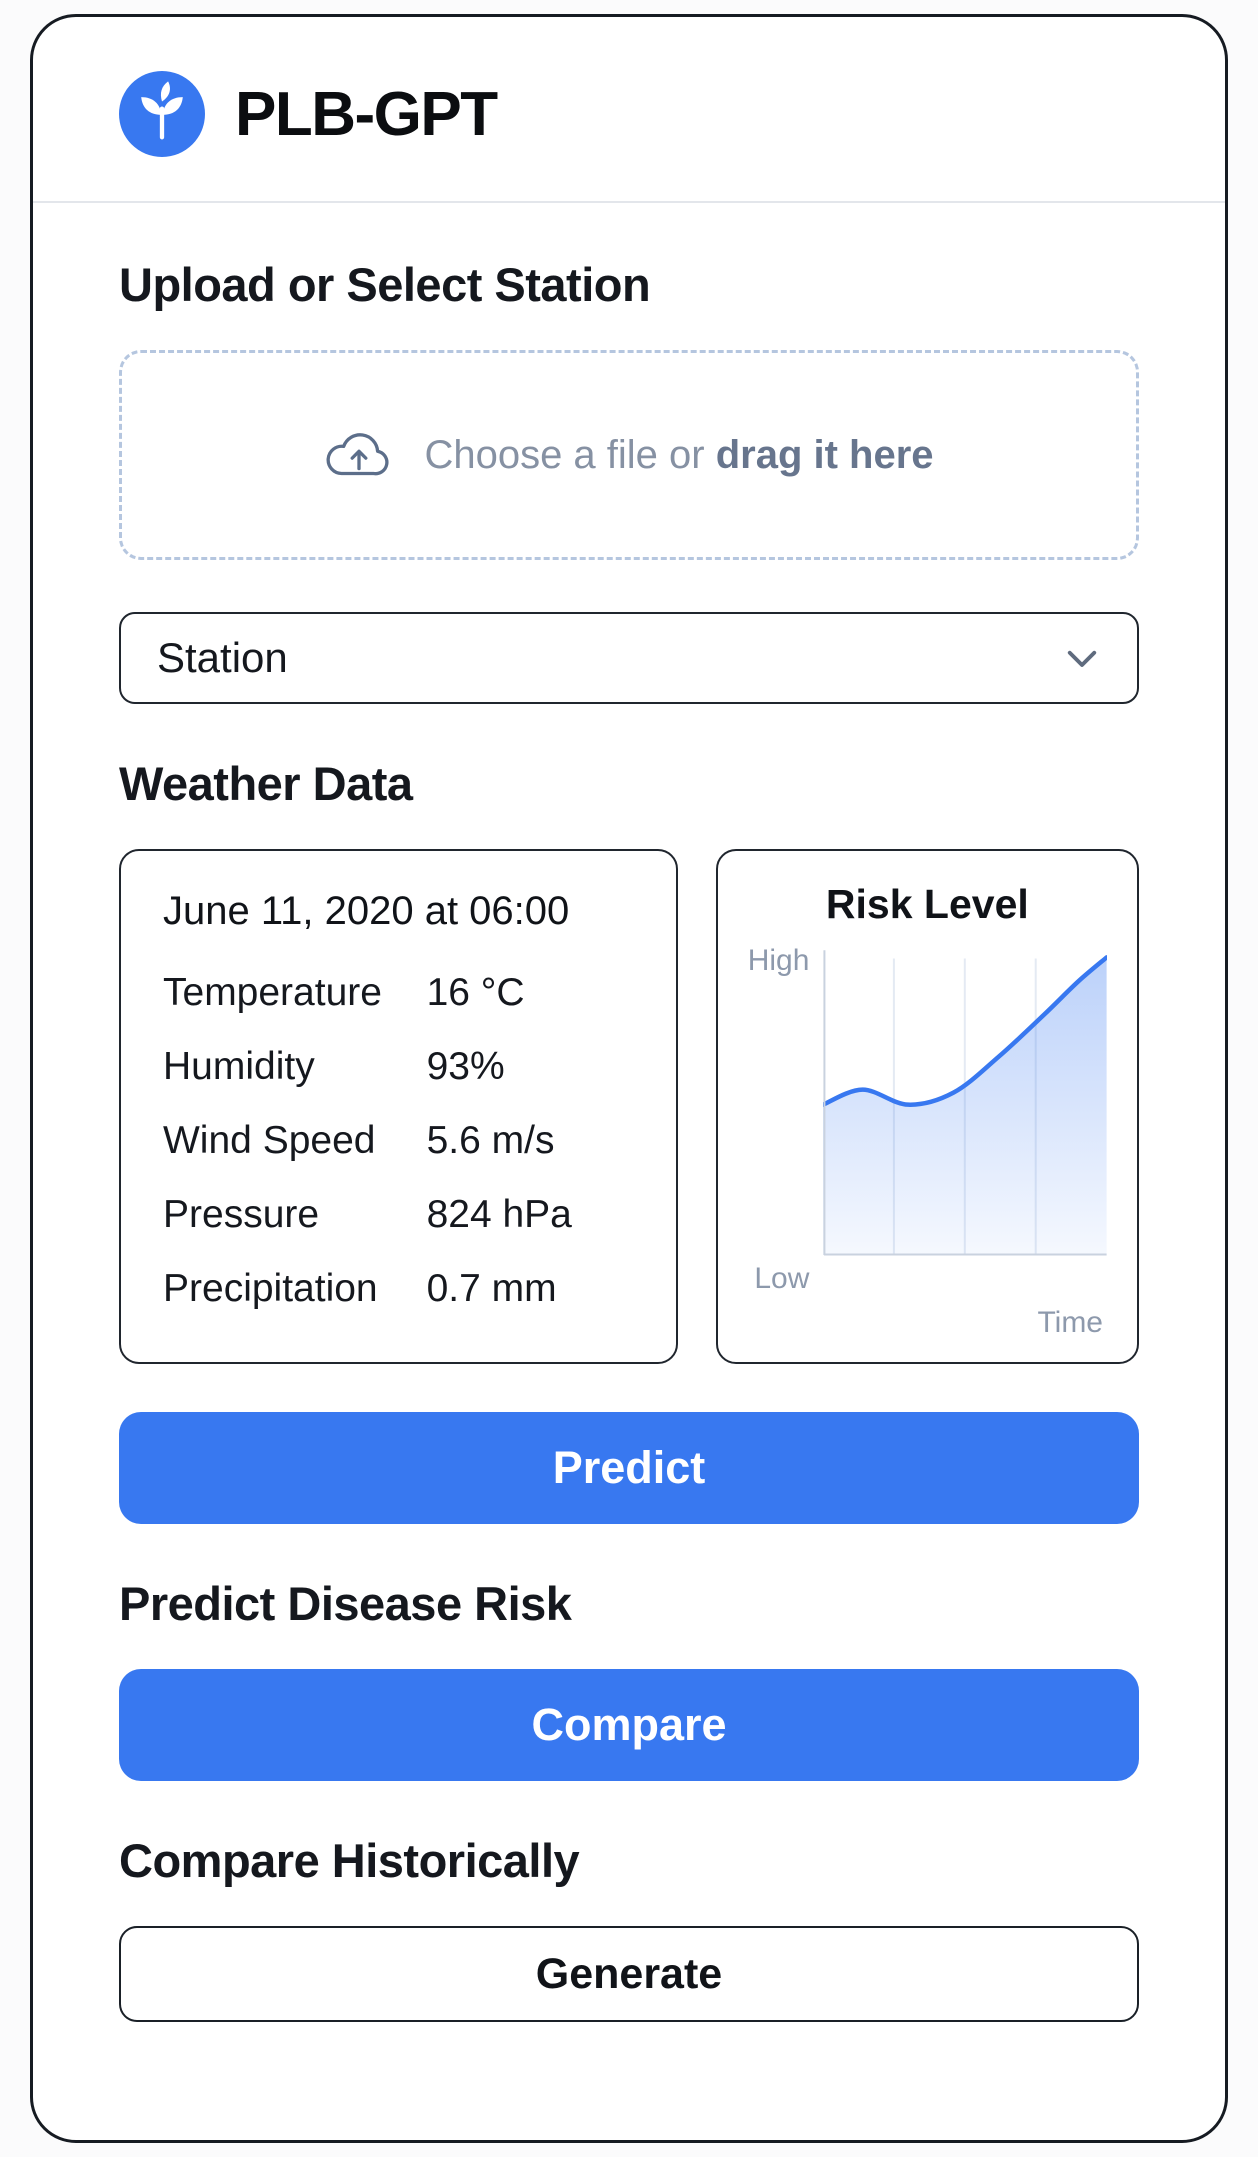 Image resolution: width=1258 pixels, height=2157 pixels. What do you see at coordinates (398, 1289) in the screenshot?
I see `metric-row: Precipitation 0.7 mm` at bounding box center [398, 1289].